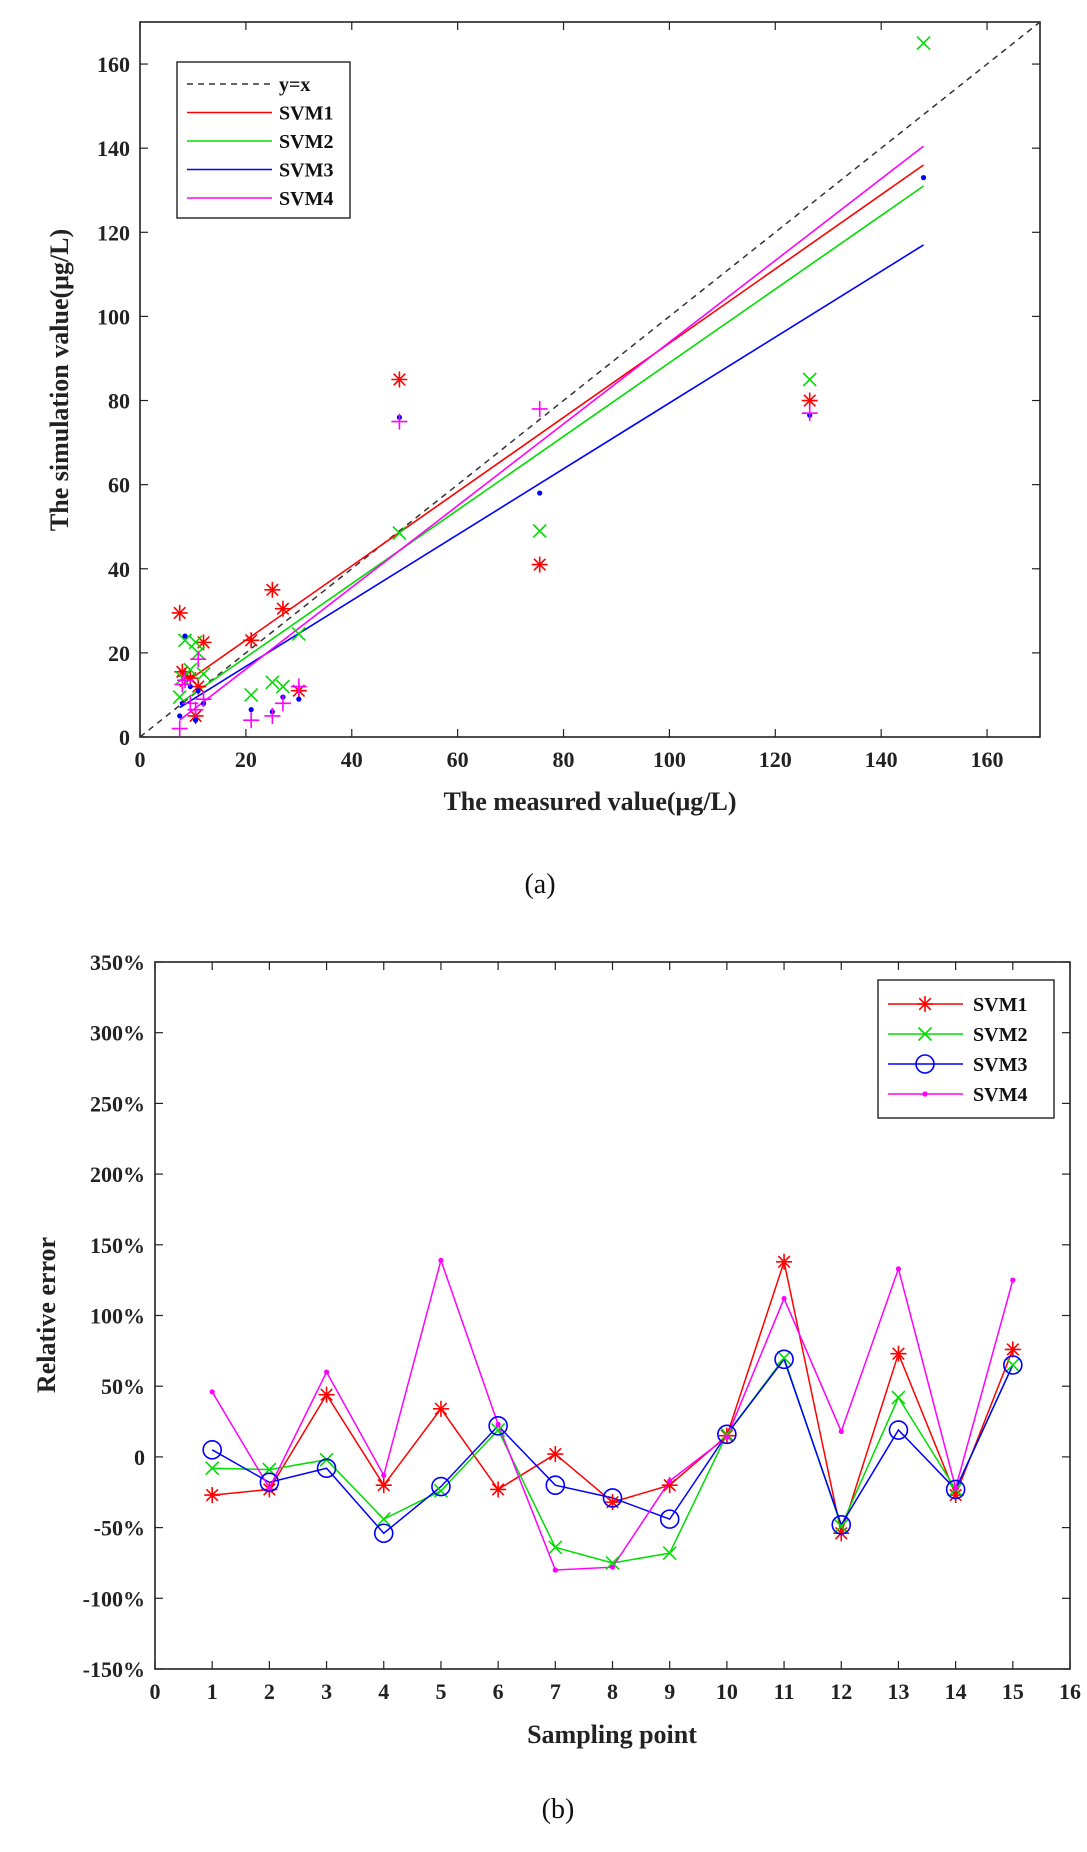 The image size is (1087, 1852). Describe the element at coordinates (987, 759) in the screenshot. I see `panel-a-x-tick-label: 160` at that location.